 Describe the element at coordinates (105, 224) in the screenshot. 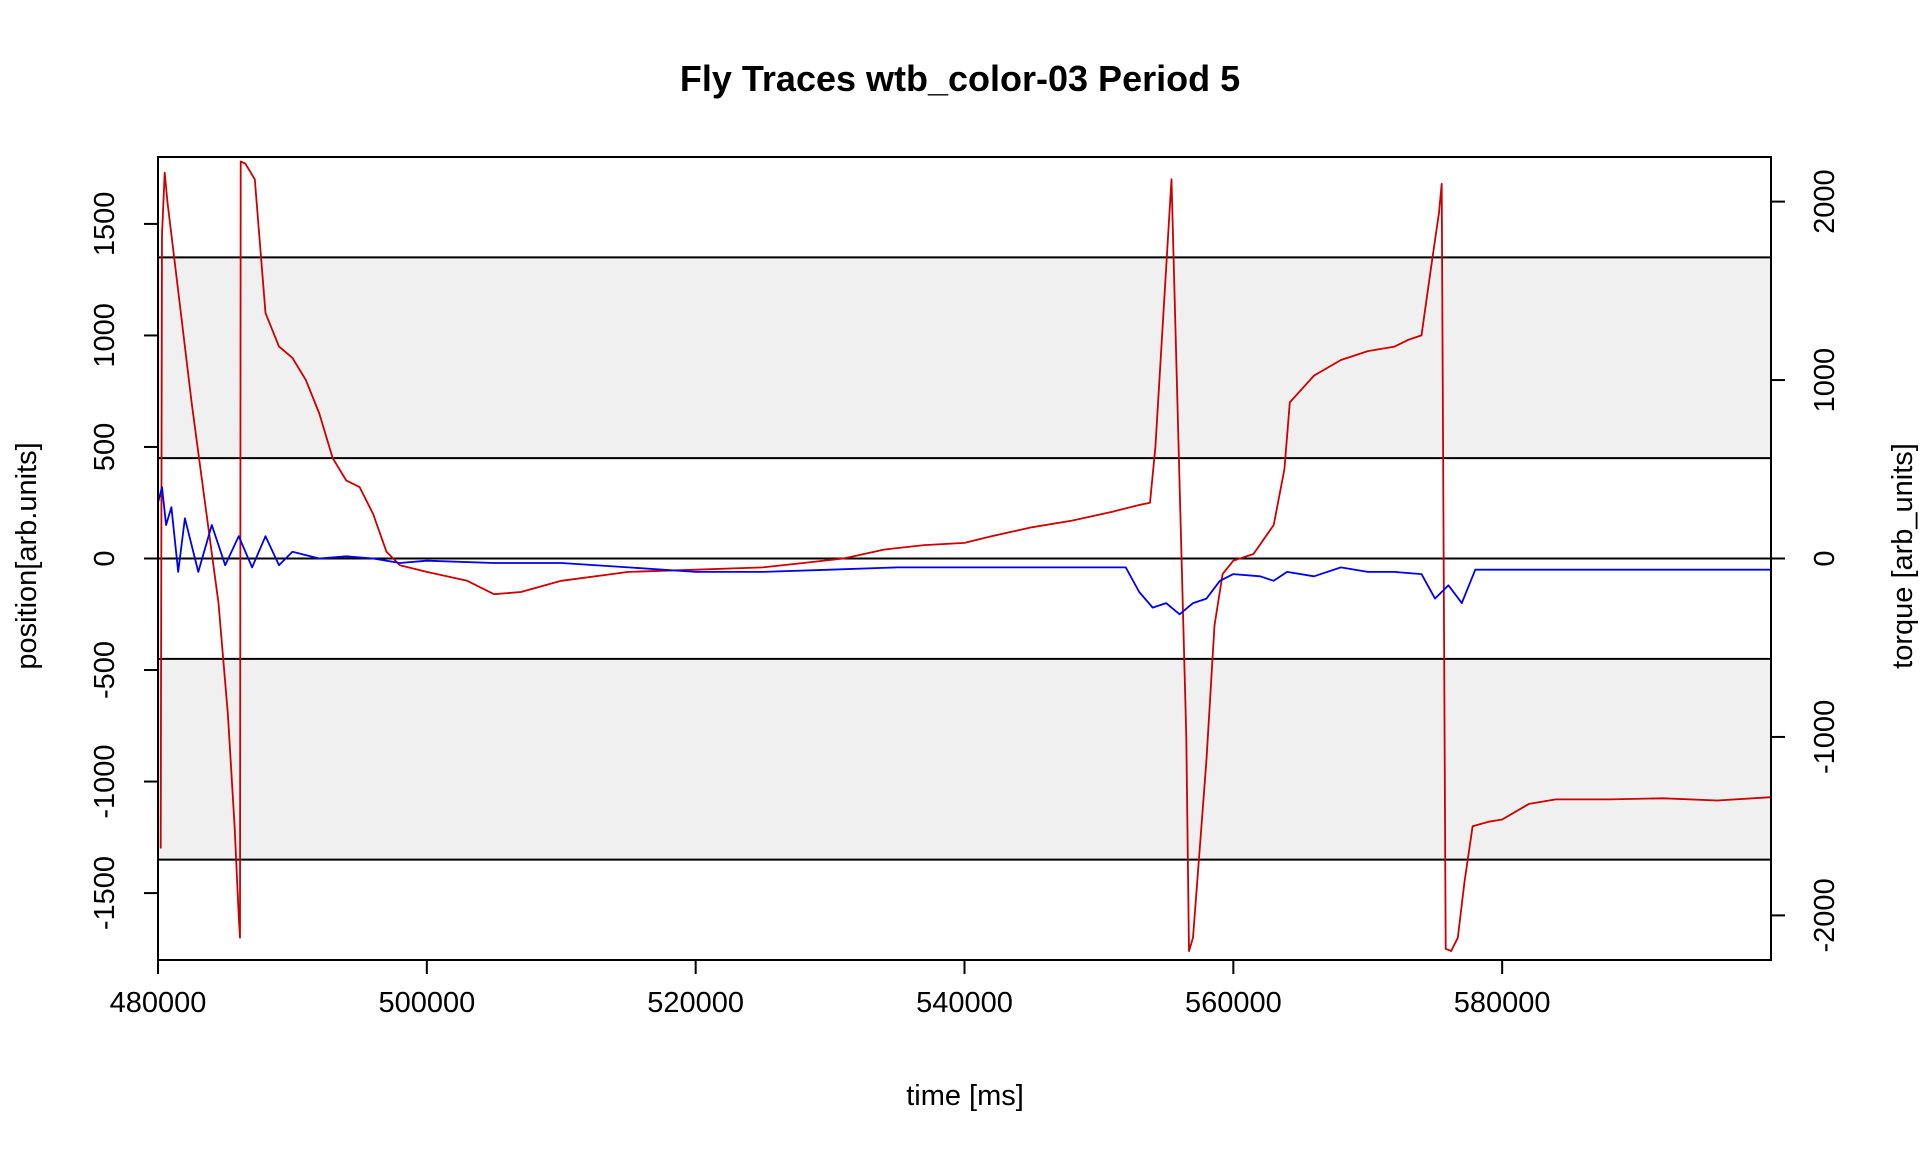

I see `y-left-tick-label: 1500` at that location.